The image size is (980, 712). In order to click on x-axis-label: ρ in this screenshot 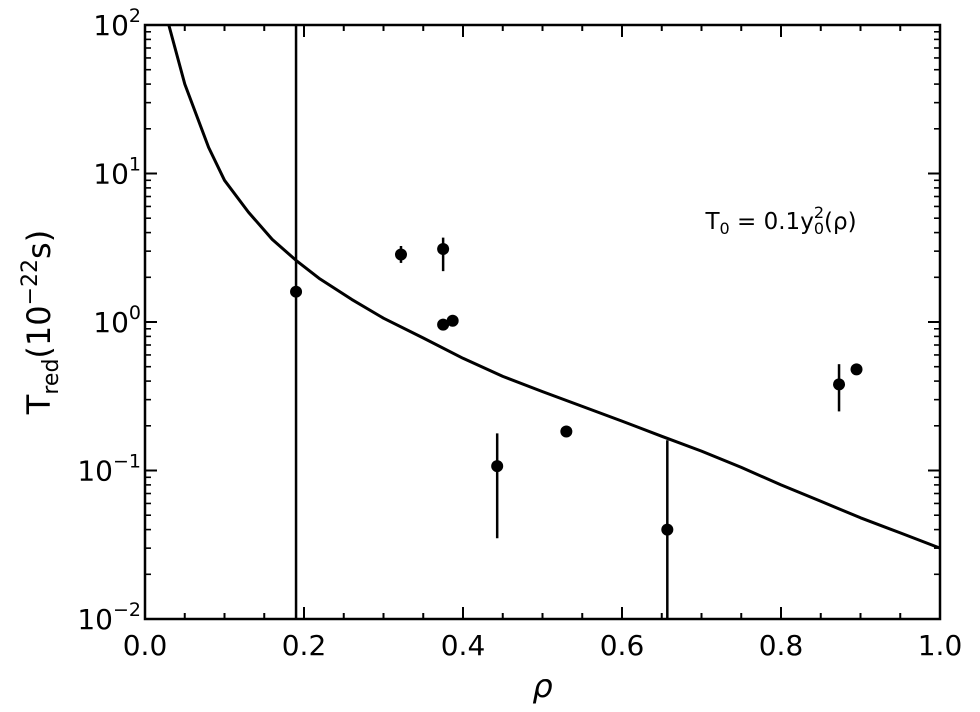, I will do `click(542, 686)`.